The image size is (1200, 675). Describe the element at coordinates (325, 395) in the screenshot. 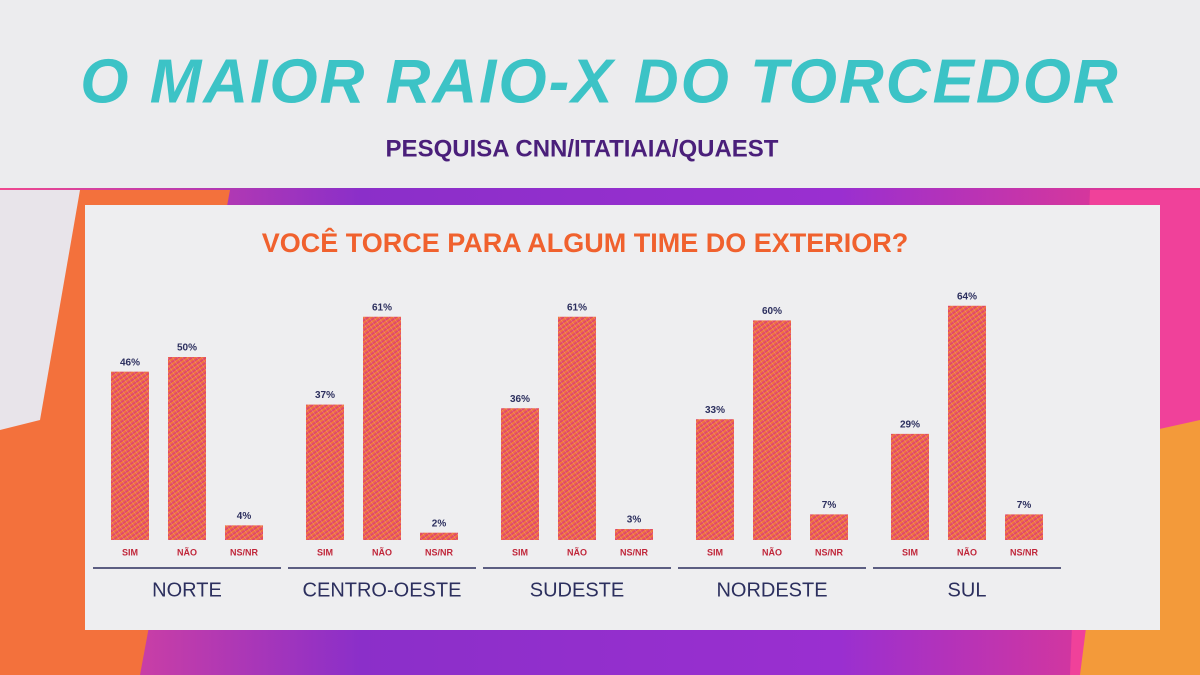

I see `value-label: 37%` at that location.